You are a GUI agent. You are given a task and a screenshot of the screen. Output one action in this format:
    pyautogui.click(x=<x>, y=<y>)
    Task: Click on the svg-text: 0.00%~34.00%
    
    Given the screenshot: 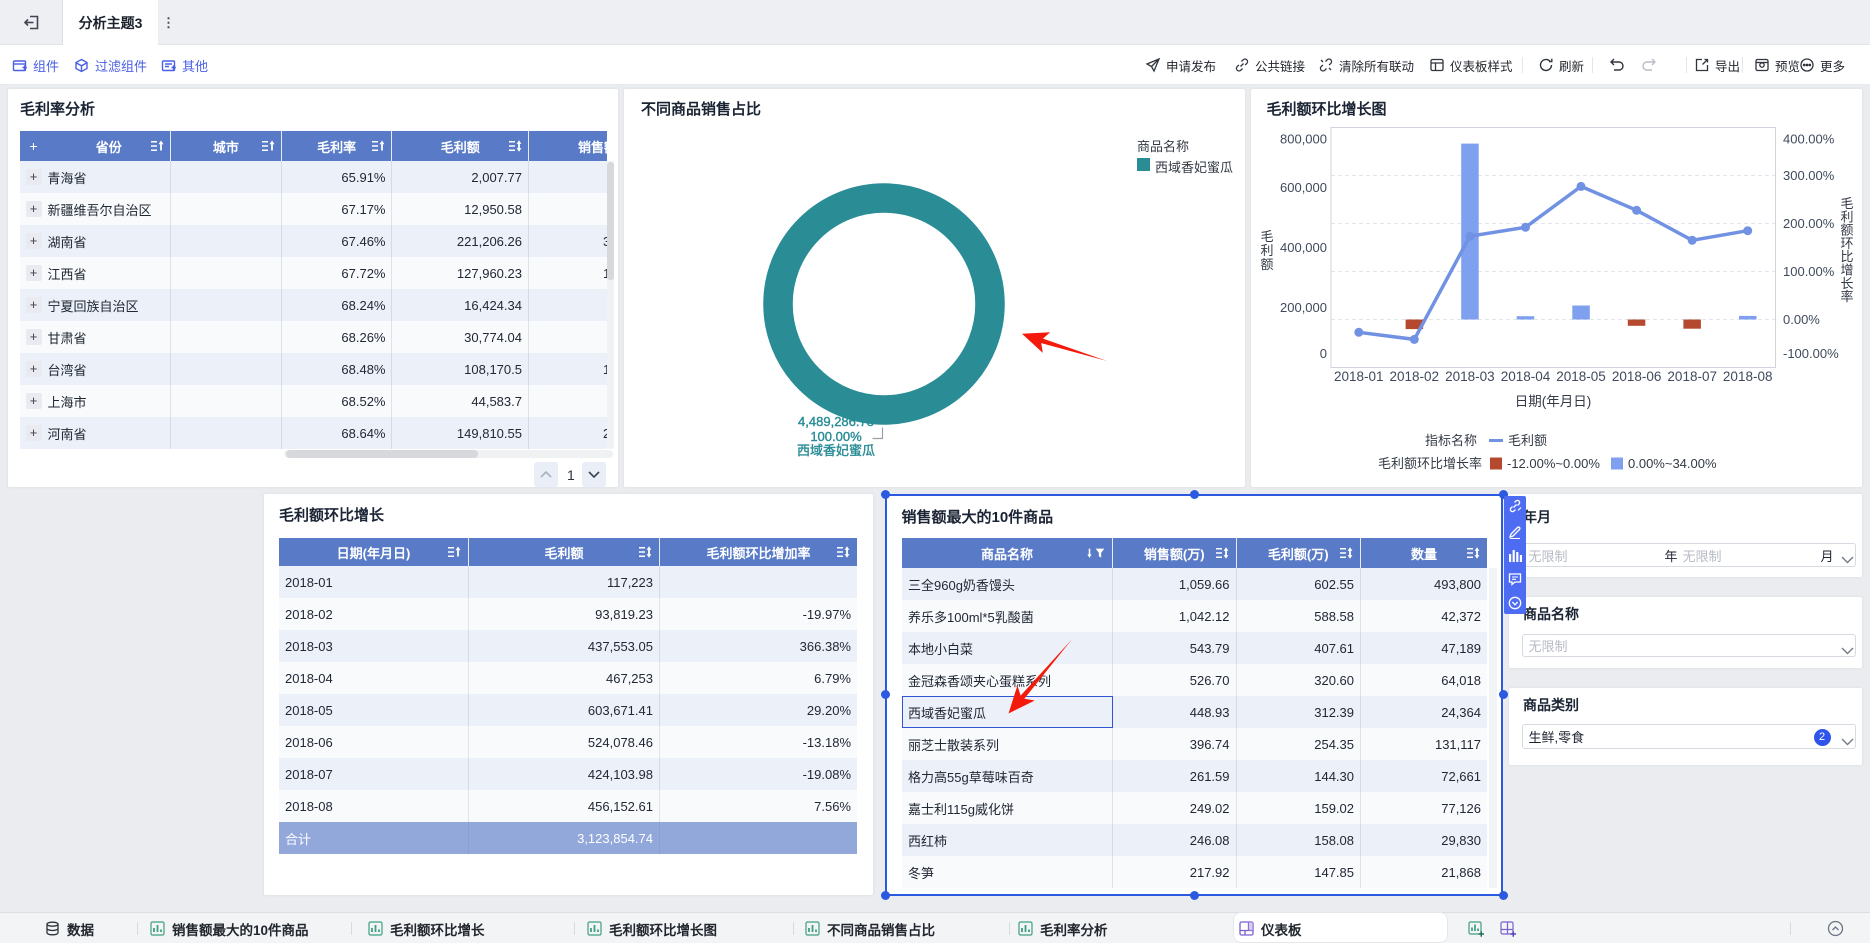 What is the action you would take?
    pyautogui.click(x=1672, y=463)
    